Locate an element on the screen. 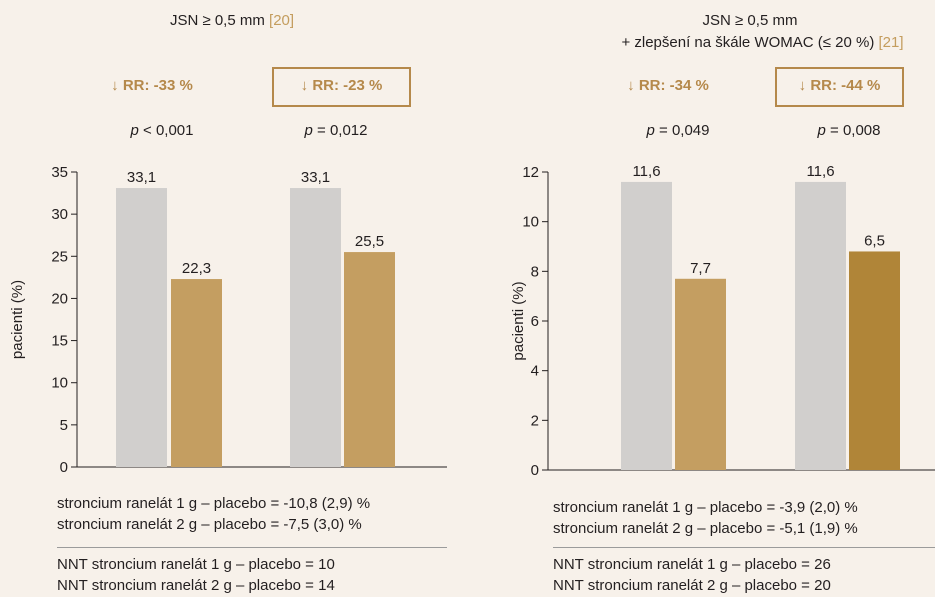 The width and height of the screenshot is (935, 597). nnt-note: NNT stroncium ranelát 1 g – placebo = 26 is located at coordinates (692, 564).